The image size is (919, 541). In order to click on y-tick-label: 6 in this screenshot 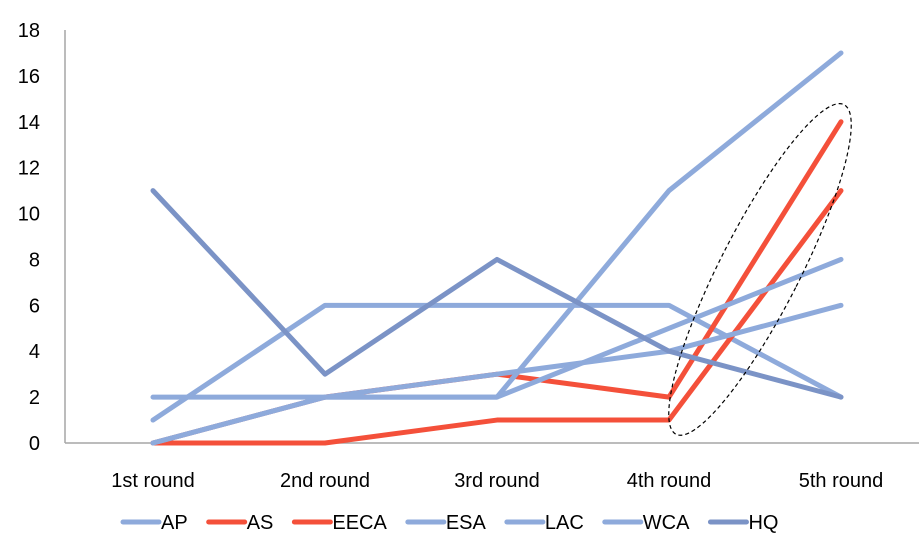, I will do `click(34, 306)`.